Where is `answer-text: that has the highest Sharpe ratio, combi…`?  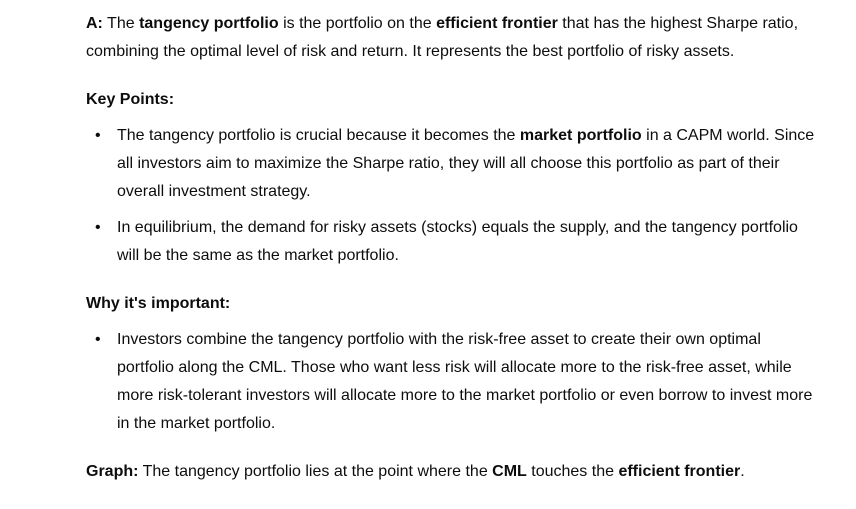 answer-text: that has the highest Sharpe ratio, combi… is located at coordinates (442, 37).